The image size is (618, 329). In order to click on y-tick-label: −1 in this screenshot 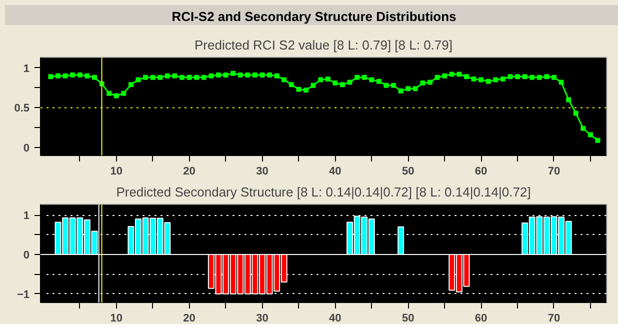, I will do `click(23, 294)`.